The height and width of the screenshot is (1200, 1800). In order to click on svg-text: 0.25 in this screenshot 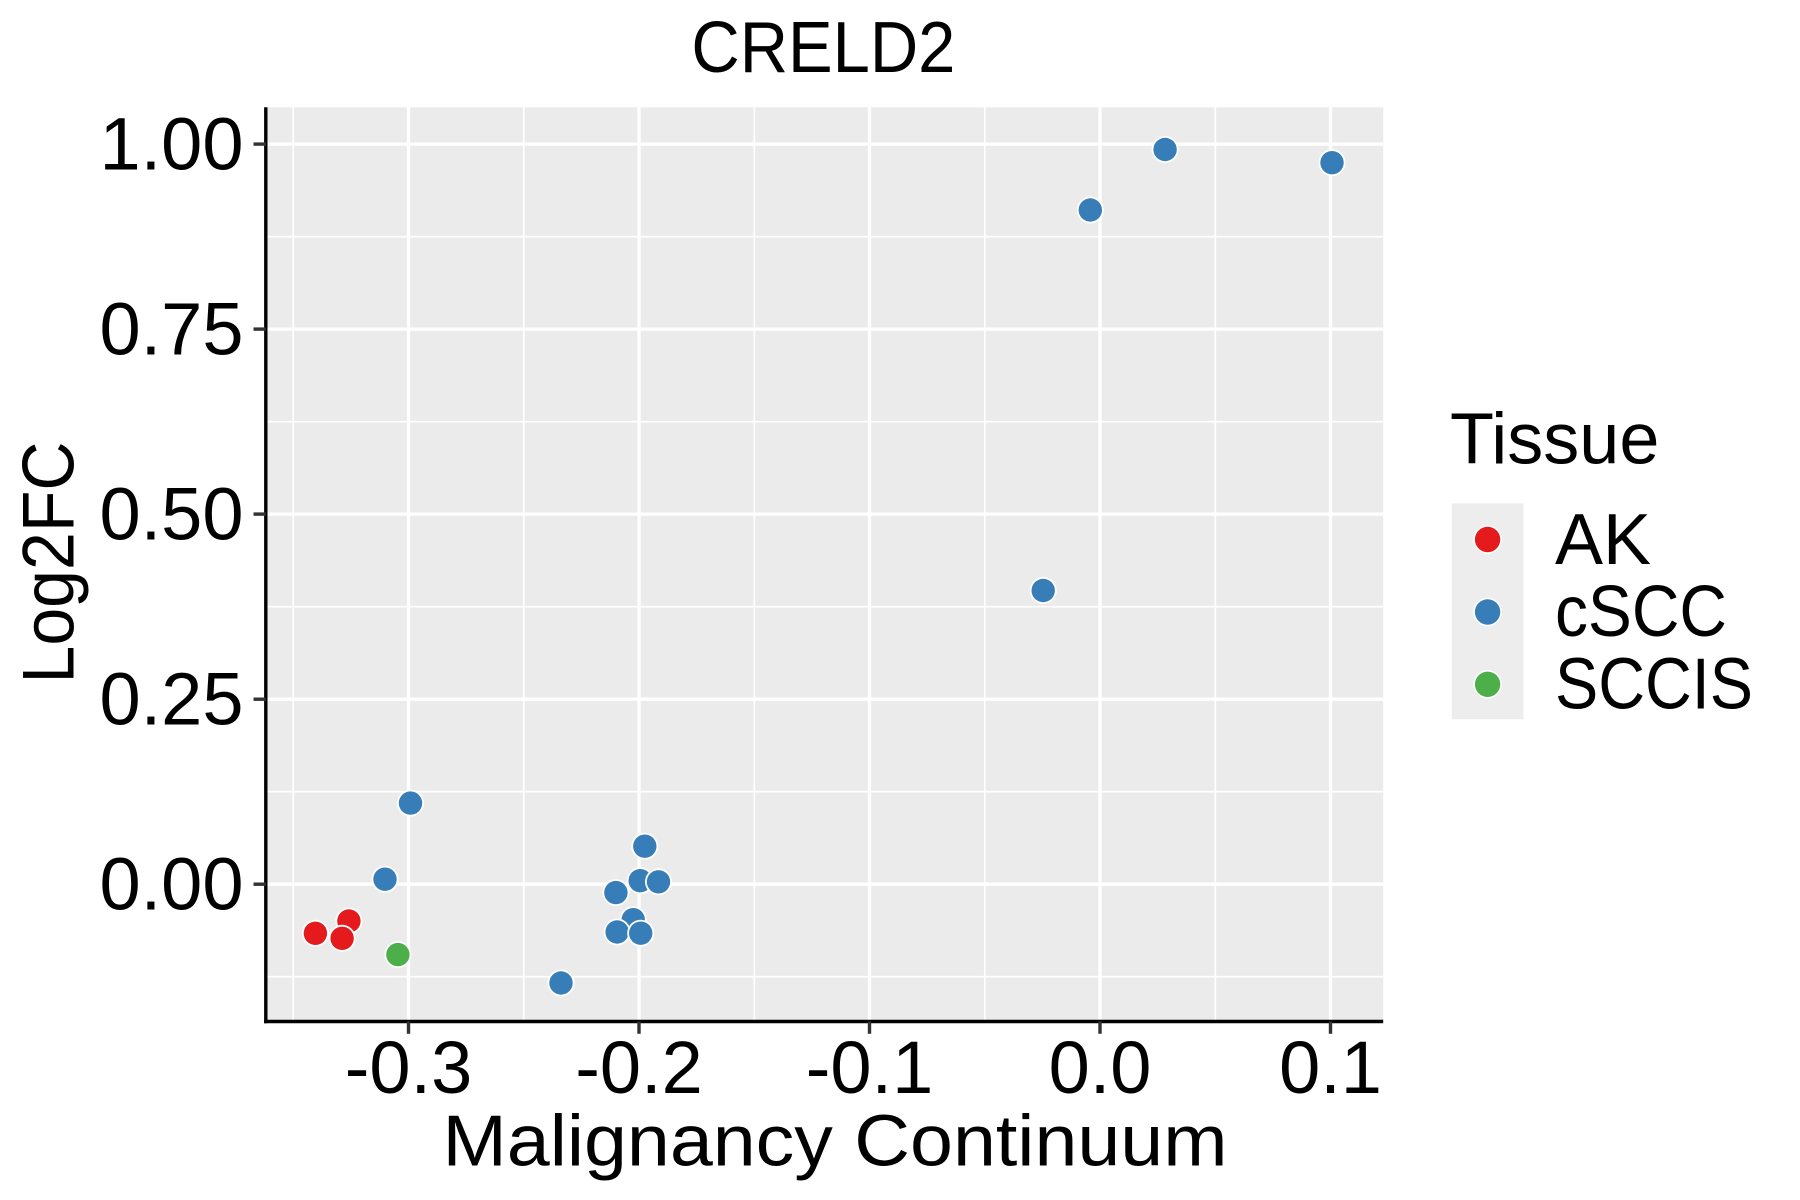, I will do `click(171, 699)`.